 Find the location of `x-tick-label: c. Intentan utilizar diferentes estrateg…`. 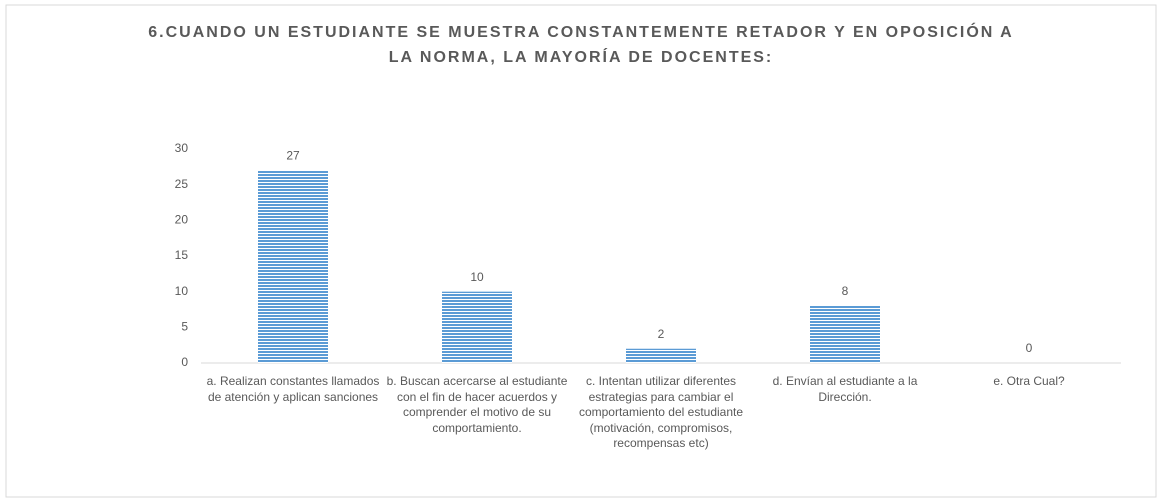

x-tick-label: c. Intentan utilizar diferentes estrateg… is located at coordinates (661, 412).